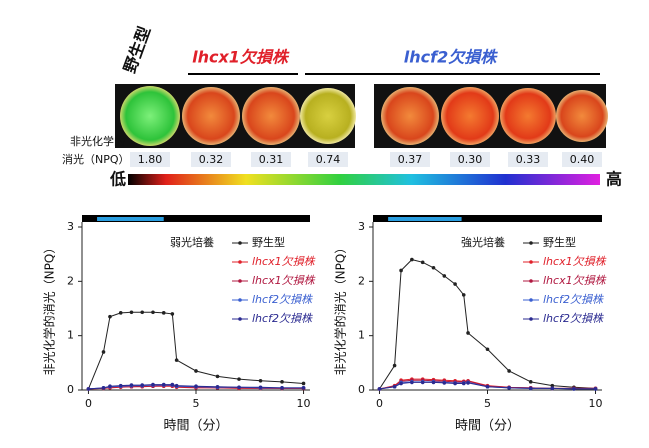  I want to click on chart-title: 強光培養, so click(483, 242).